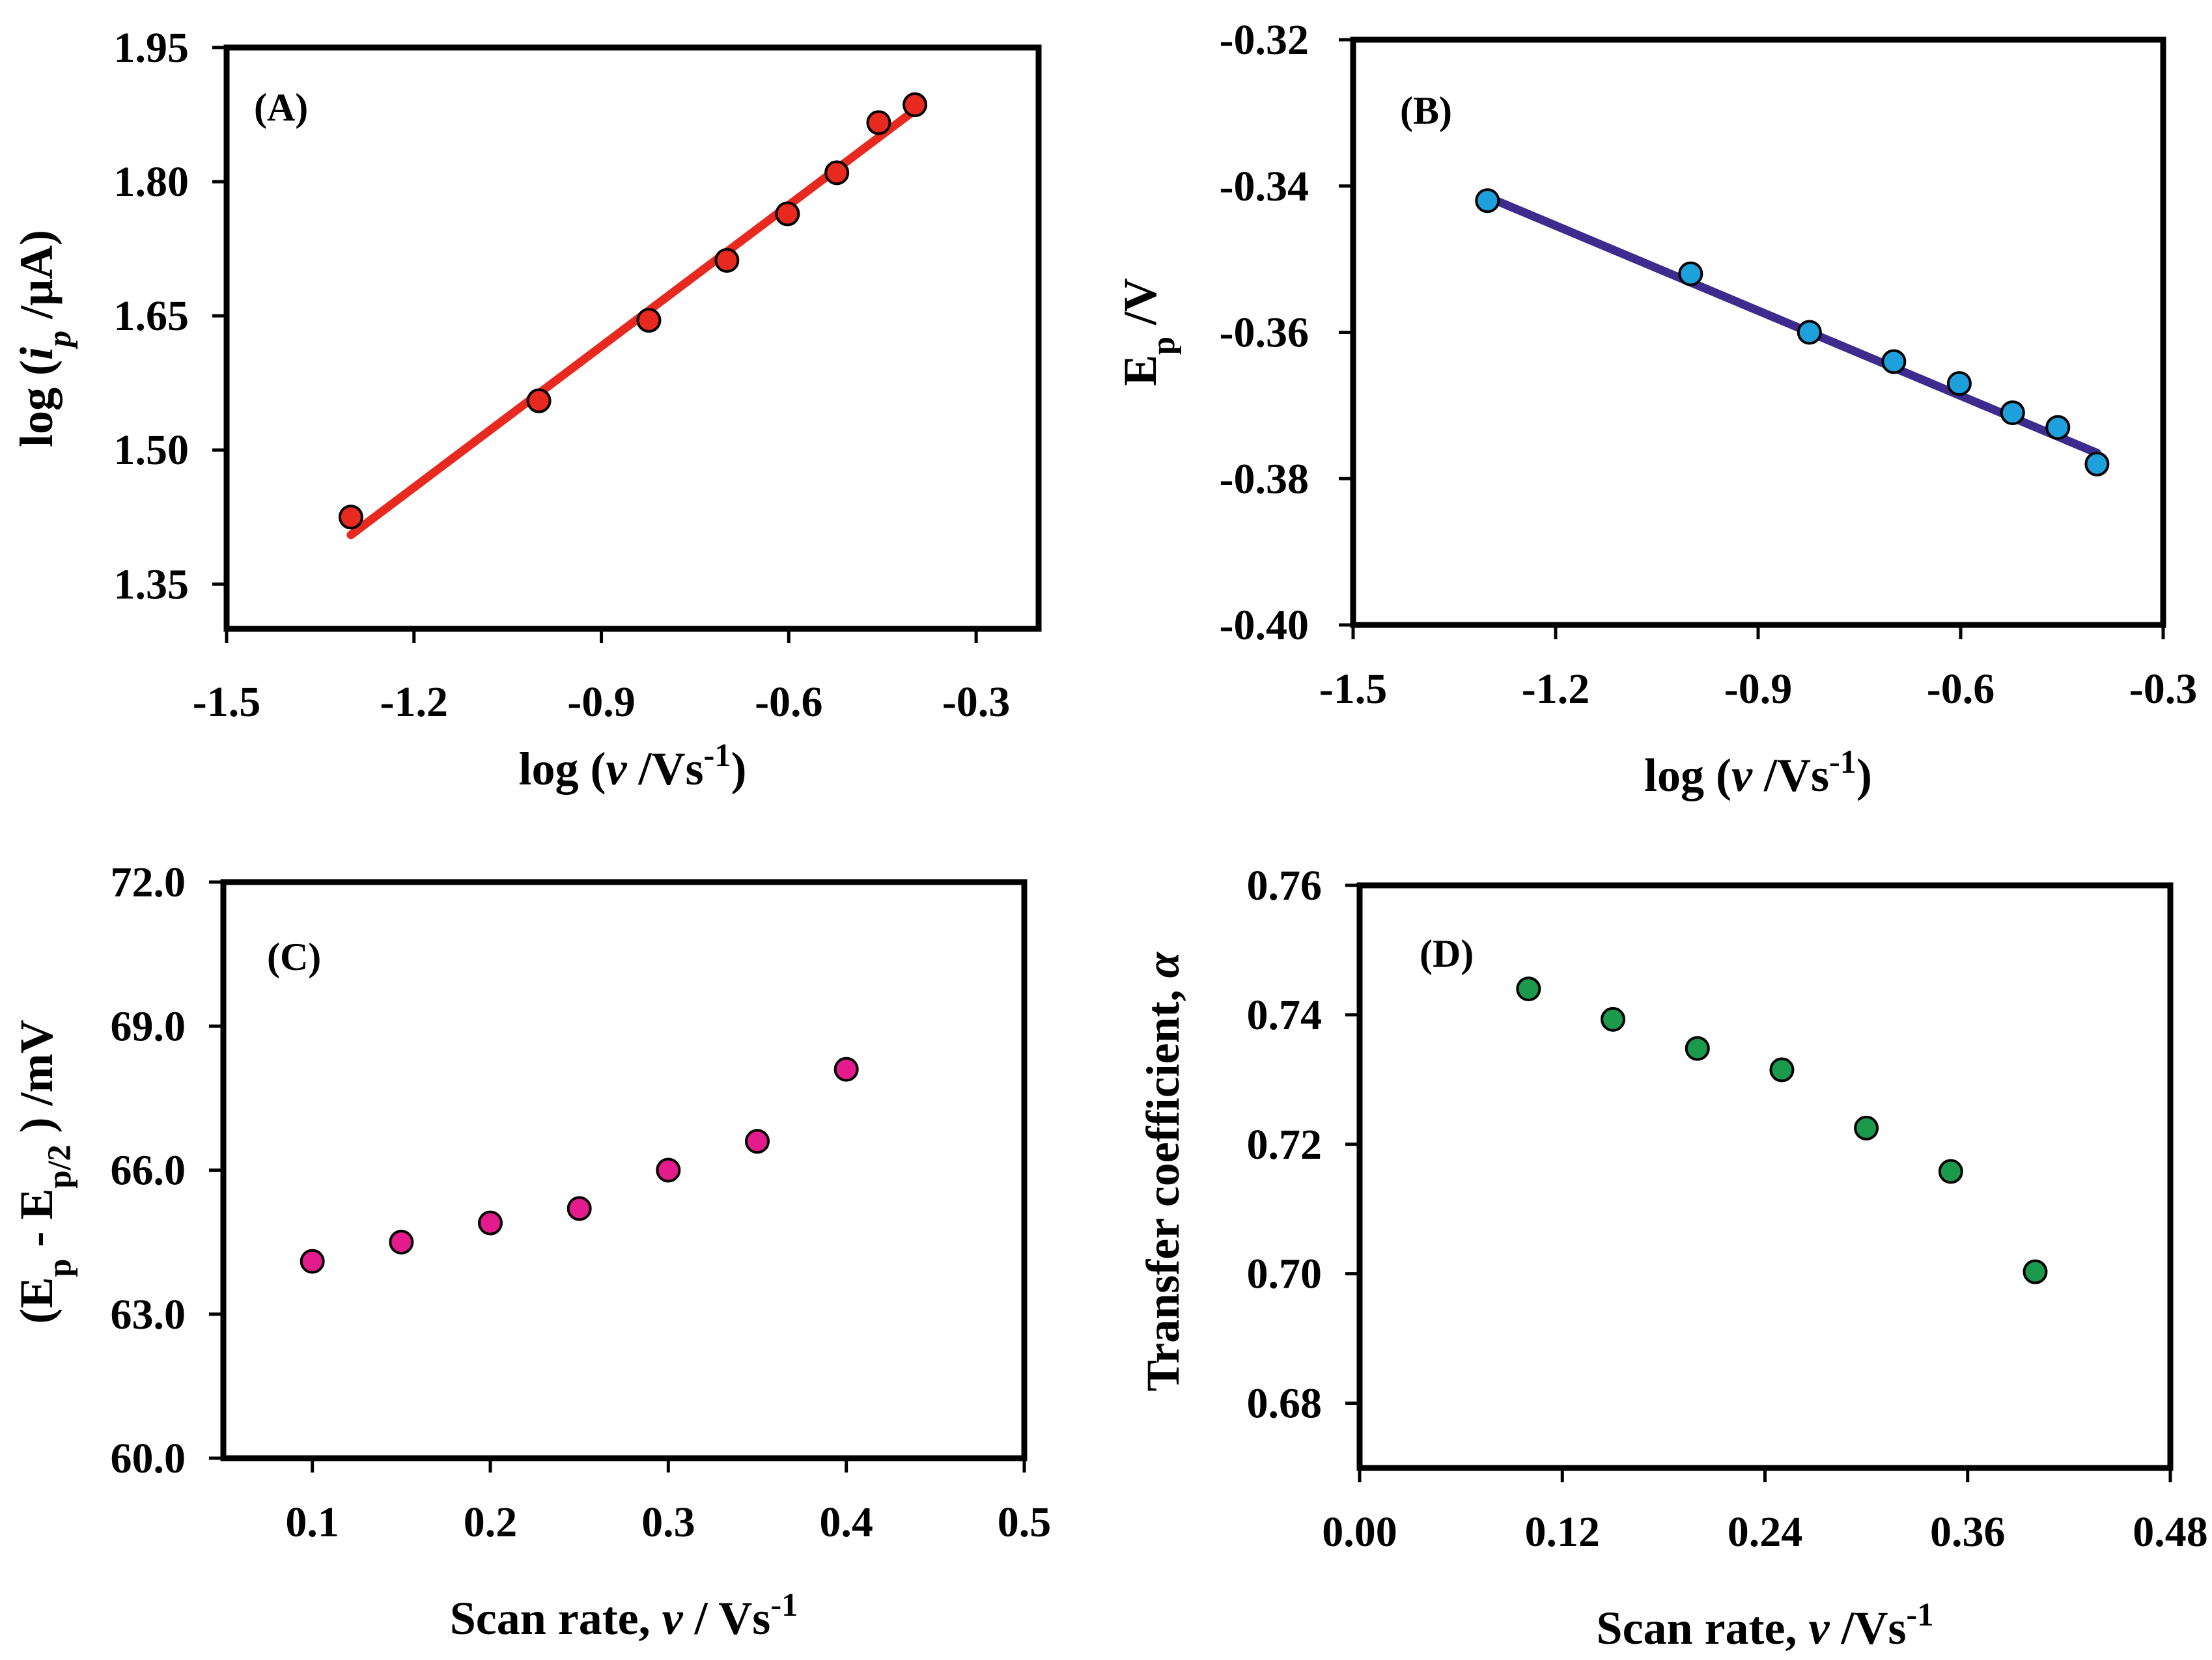 The height and width of the screenshot is (1660, 2212). What do you see at coordinates (1025, 1522) in the screenshot?
I see `x-tick-label: 0.5` at bounding box center [1025, 1522].